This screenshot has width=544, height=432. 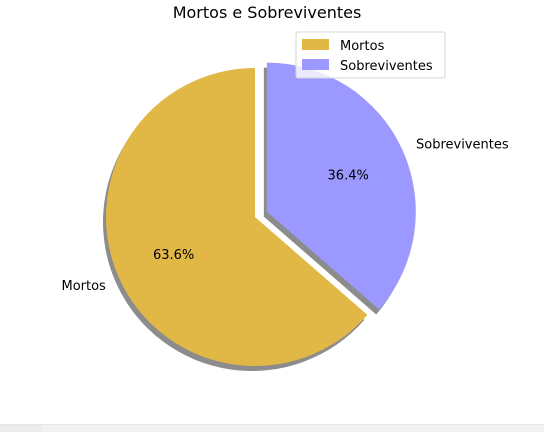 What do you see at coordinates (272, 428) in the screenshot?
I see `bottom-scrollbar-track` at bounding box center [272, 428].